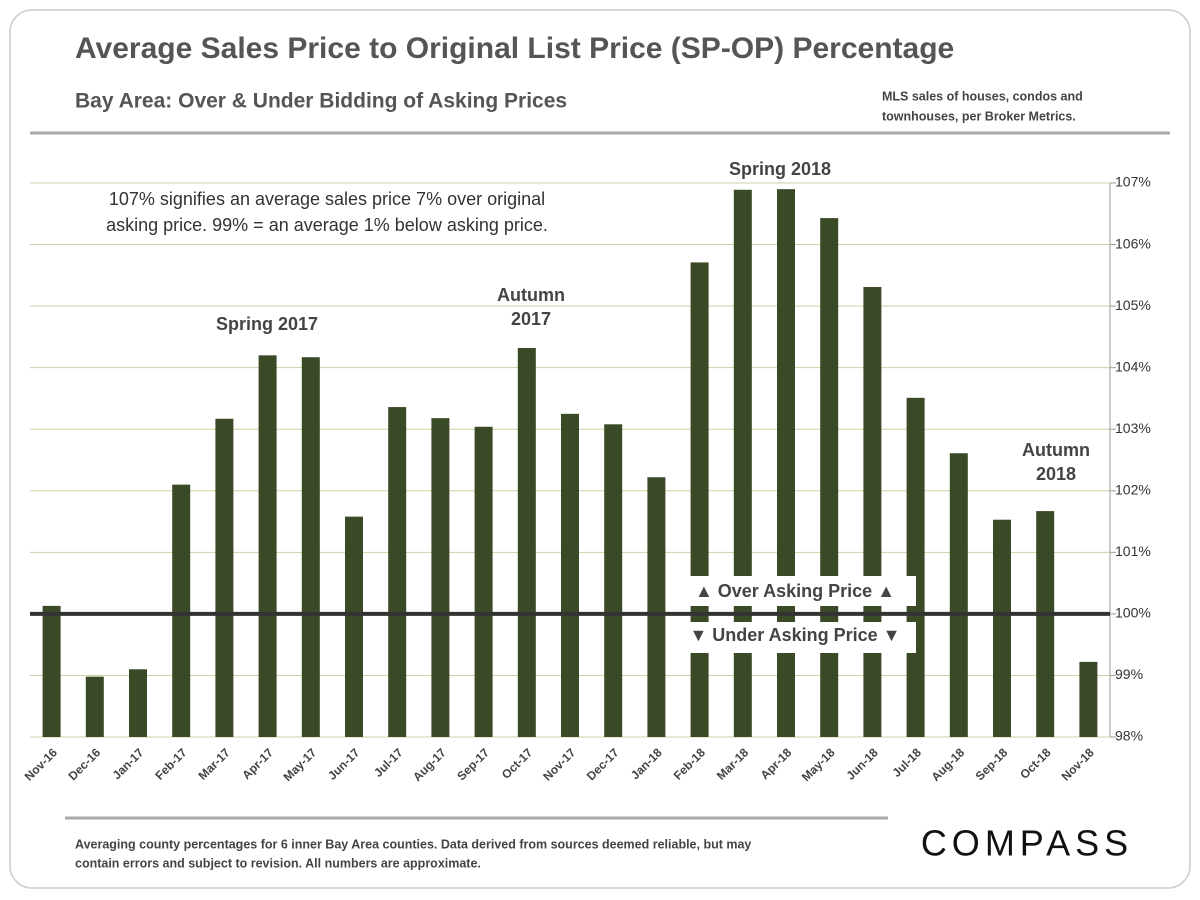 The width and height of the screenshot is (1200, 900). Describe the element at coordinates (982, 96) in the screenshot. I see `source-note: MLS sales of houses, condos and` at that location.